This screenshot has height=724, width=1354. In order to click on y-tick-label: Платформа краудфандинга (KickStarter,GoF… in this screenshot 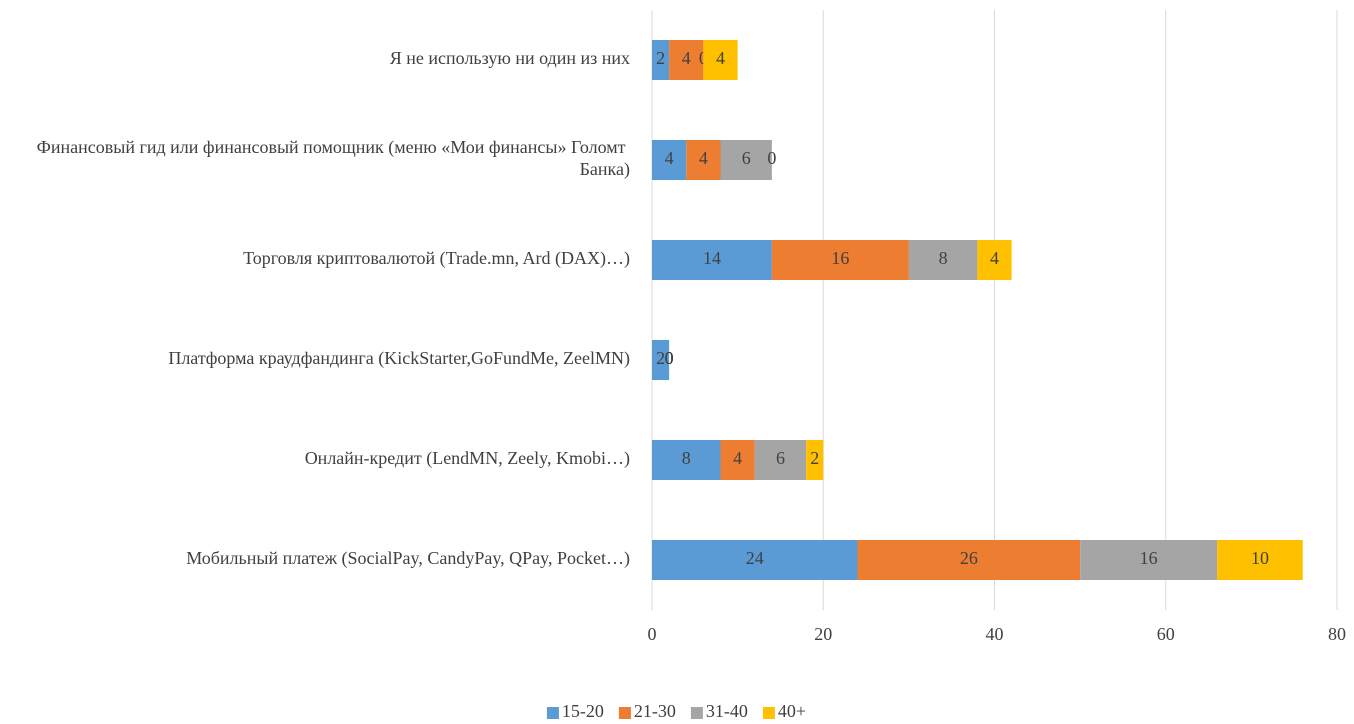, I will do `click(399, 358)`.